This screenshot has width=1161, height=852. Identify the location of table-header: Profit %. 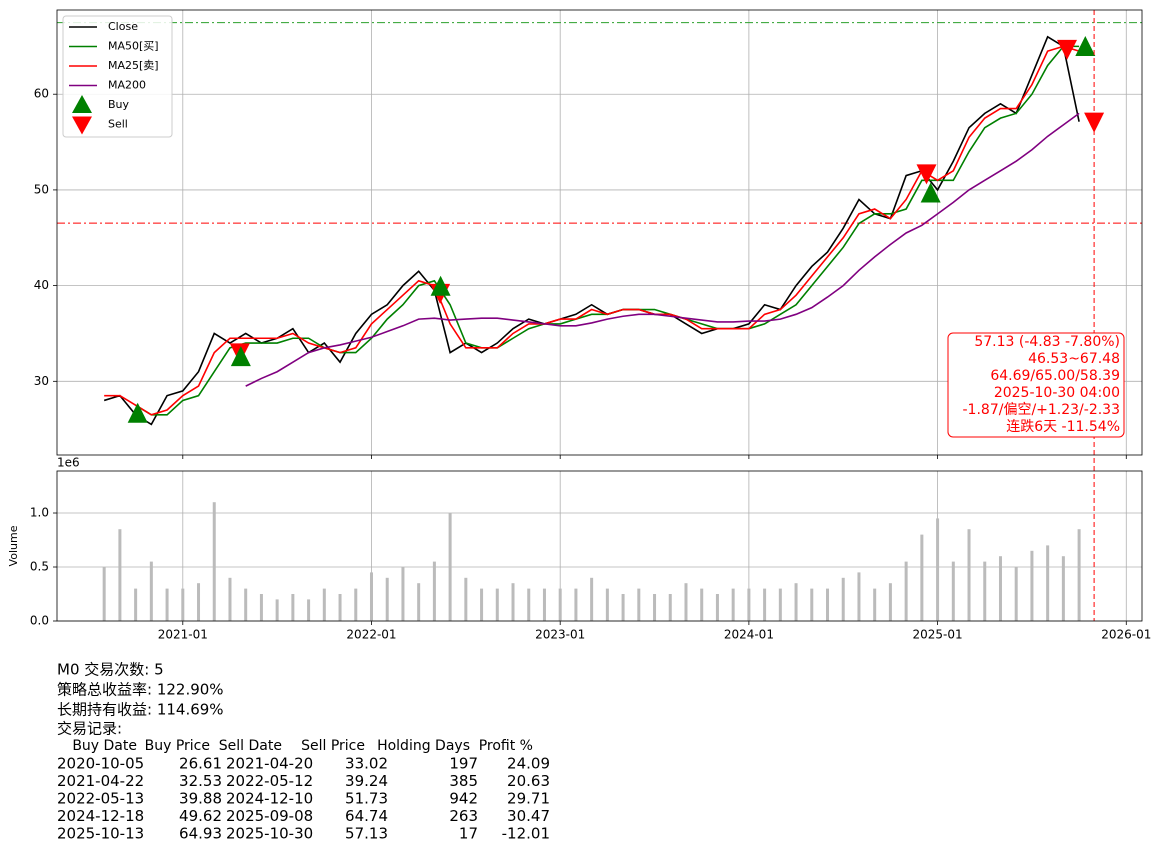
(506, 746).